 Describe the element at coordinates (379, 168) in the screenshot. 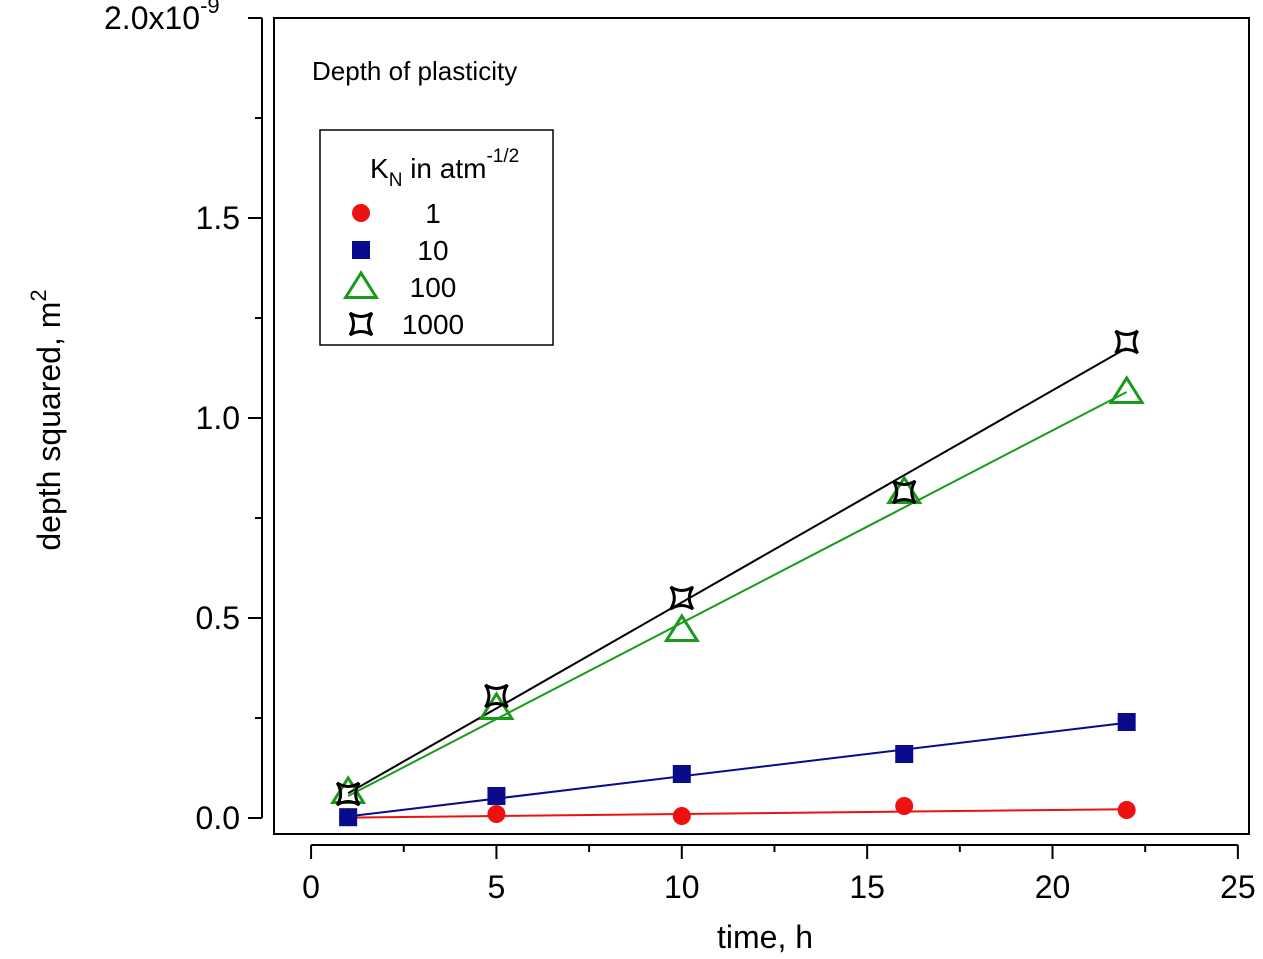

I see `legend-title: K` at that location.